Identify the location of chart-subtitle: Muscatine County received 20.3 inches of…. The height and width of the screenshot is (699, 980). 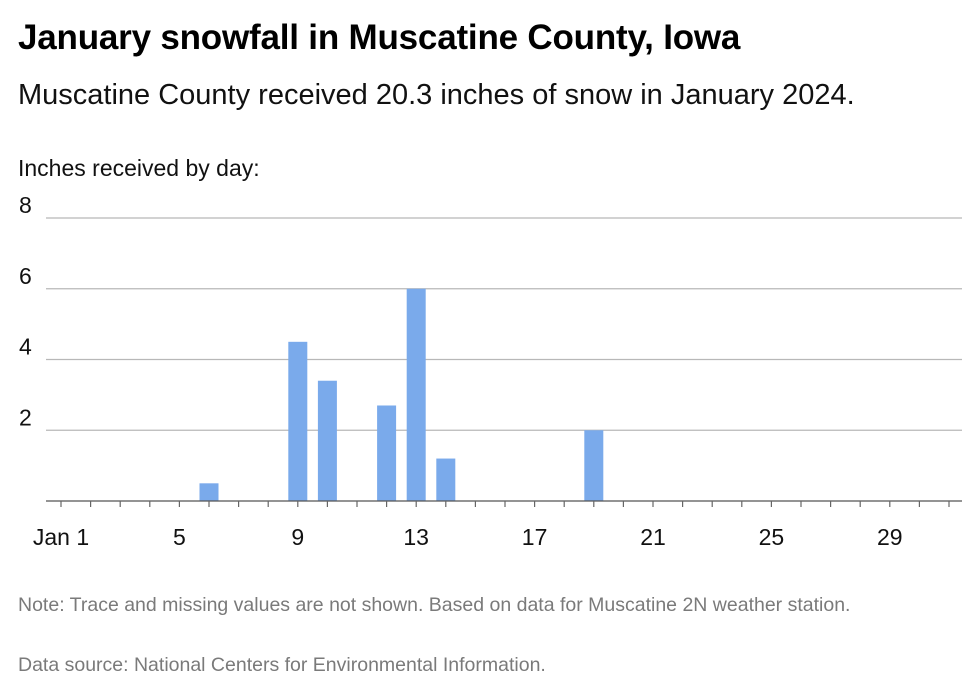
(436, 95).